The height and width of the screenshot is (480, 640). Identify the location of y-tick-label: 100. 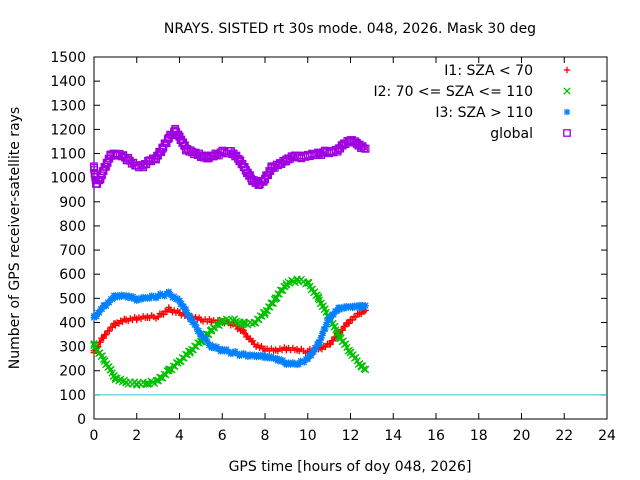
(72, 396).